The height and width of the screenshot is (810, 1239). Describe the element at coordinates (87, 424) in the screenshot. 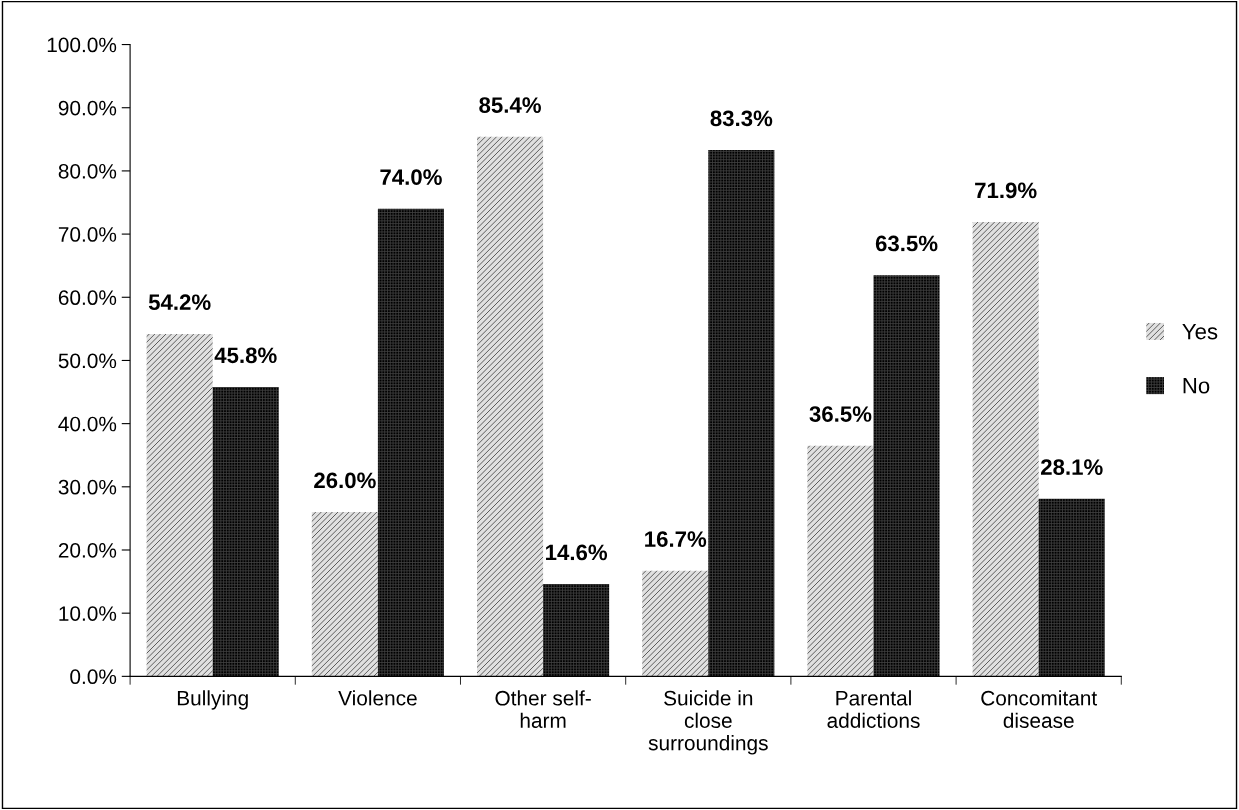

I see `y-tick-label: 40.0%` at that location.